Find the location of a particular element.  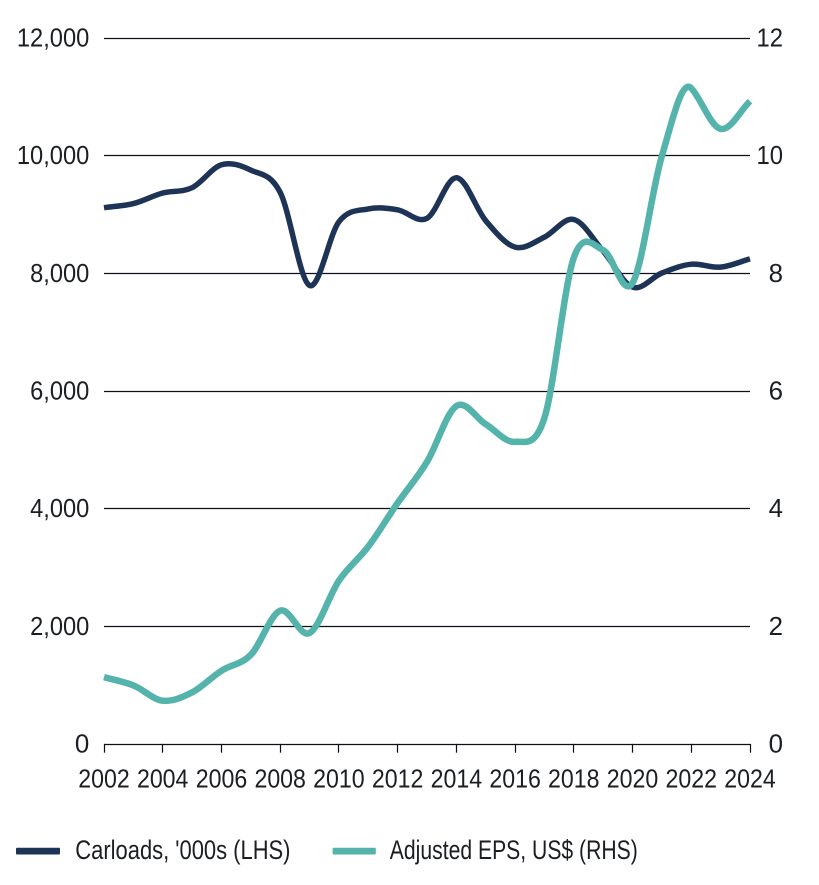

svg-text: 2004 is located at coordinates (163, 779).